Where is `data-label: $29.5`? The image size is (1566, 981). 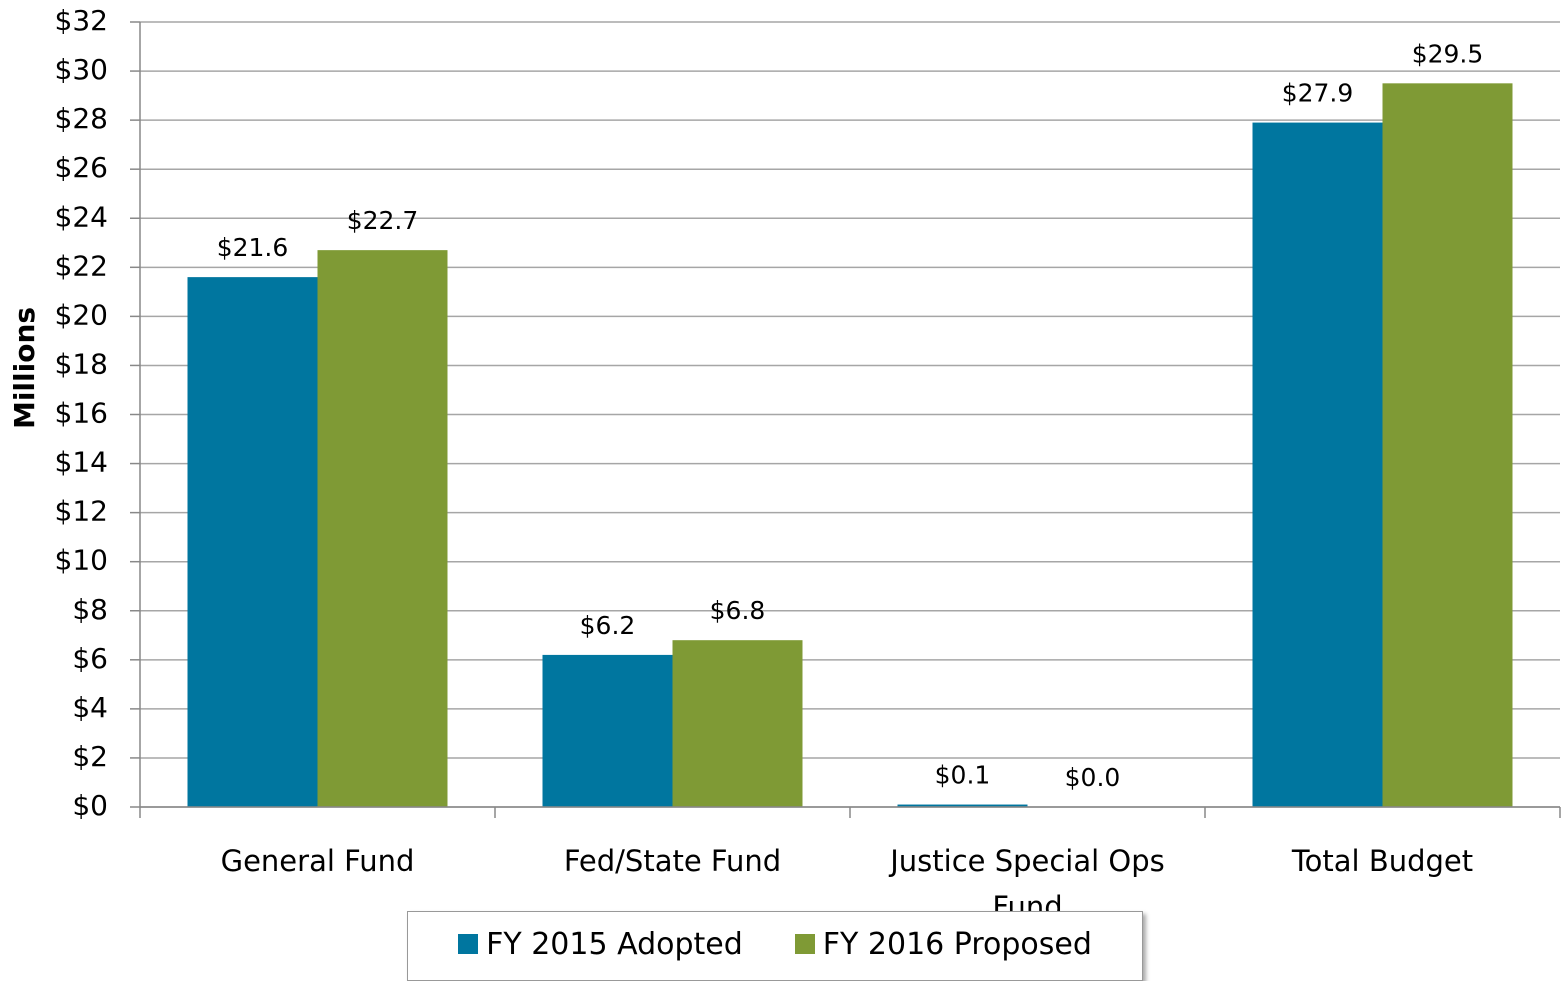
data-label: $29.5 is located at coordinates (1448, 53).